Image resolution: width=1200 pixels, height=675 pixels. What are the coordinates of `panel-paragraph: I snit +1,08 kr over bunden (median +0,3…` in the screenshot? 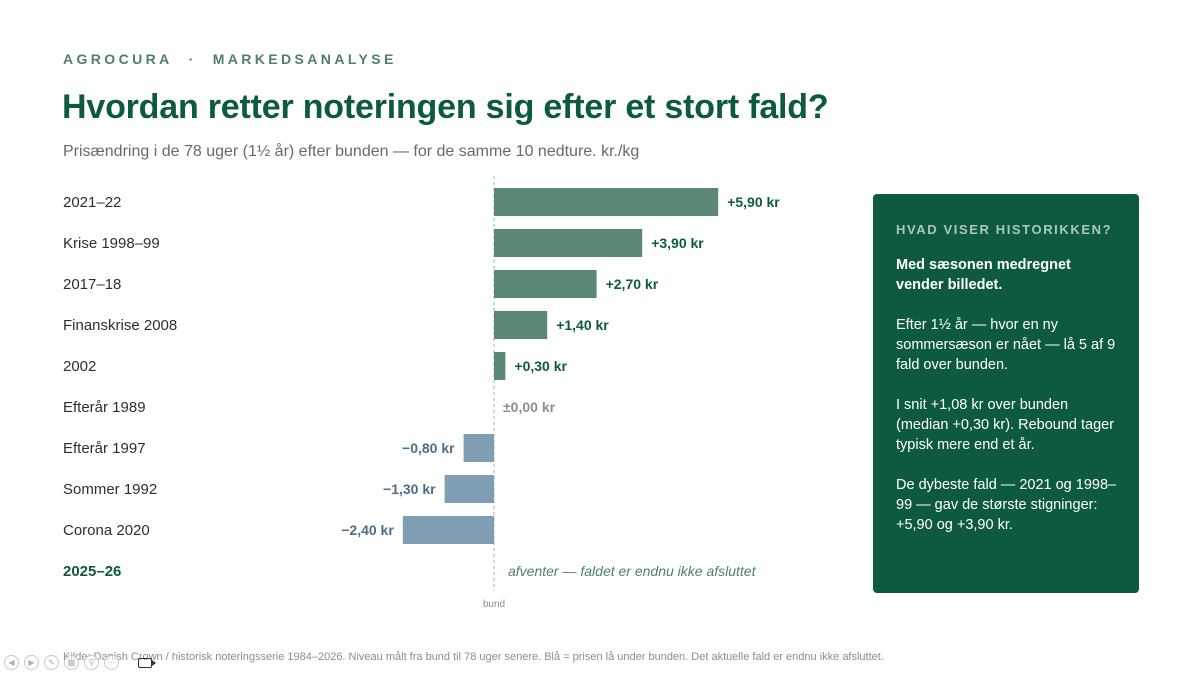 It's located at (1005, 425).